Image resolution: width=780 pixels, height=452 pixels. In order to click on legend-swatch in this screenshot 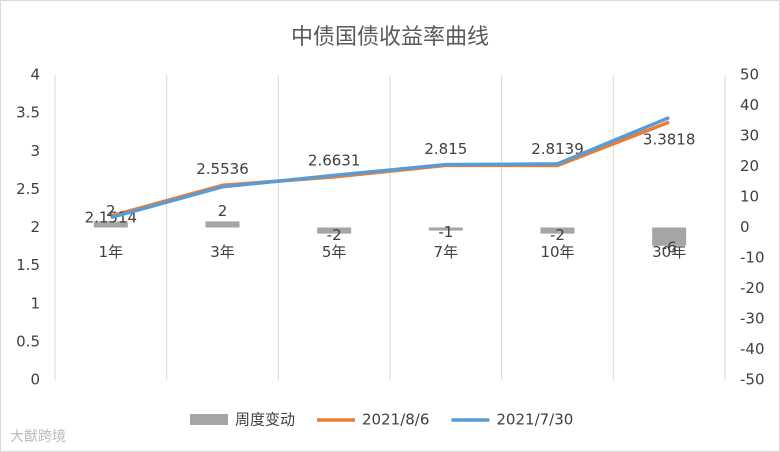, I will do `click(209, 419)`.